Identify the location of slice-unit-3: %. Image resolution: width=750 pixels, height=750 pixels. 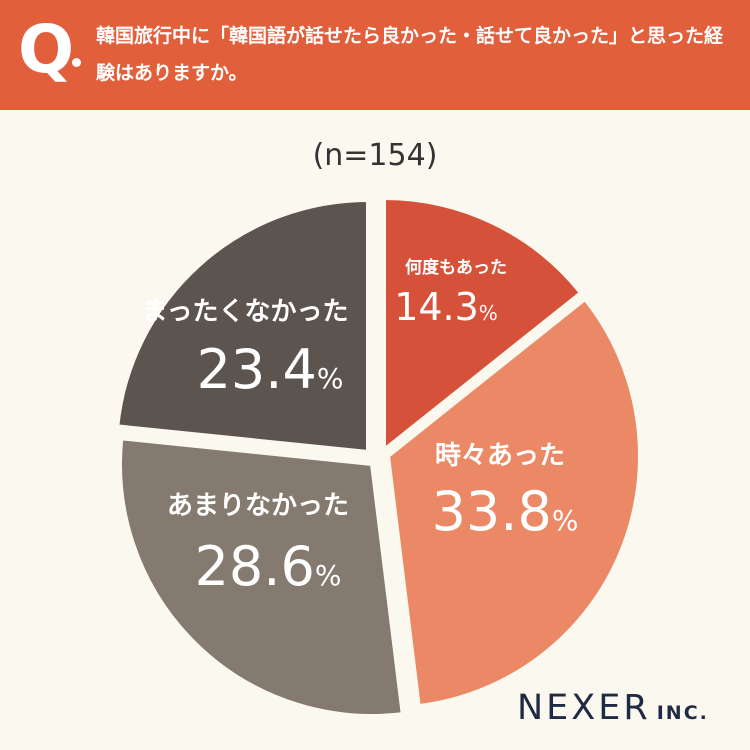
(328, 575).